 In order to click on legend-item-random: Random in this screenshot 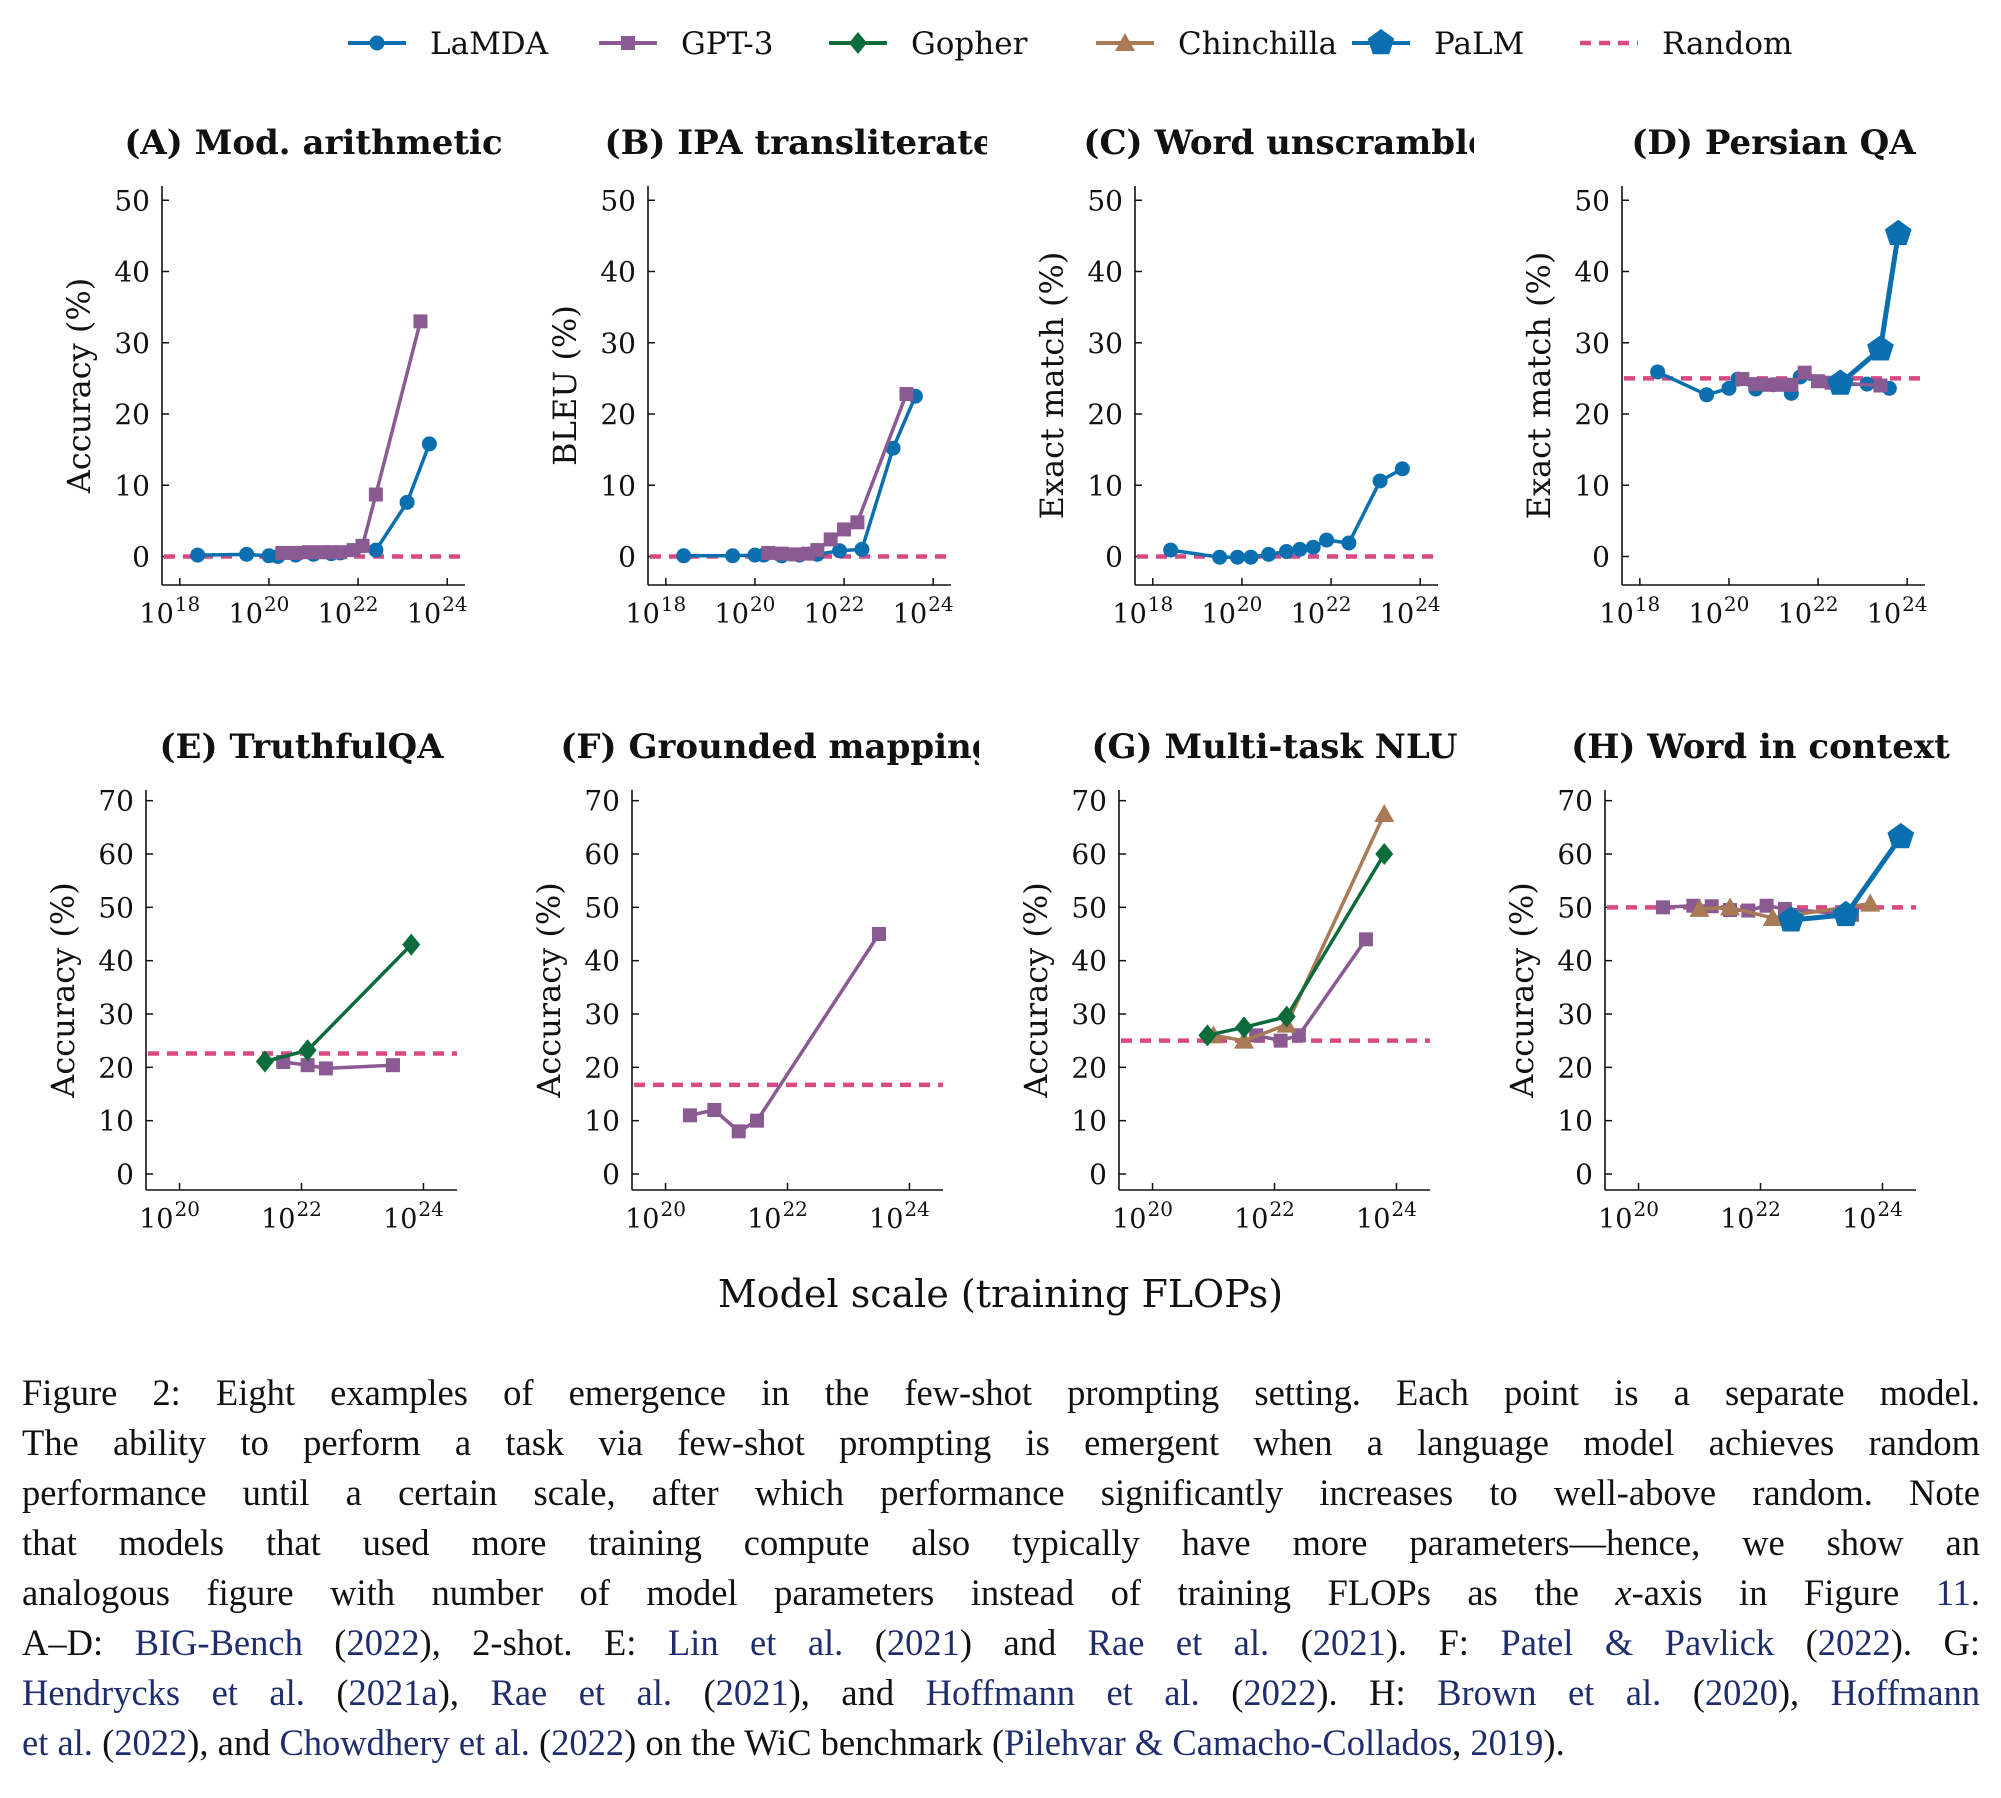, I will do `click(1686, 44)`.